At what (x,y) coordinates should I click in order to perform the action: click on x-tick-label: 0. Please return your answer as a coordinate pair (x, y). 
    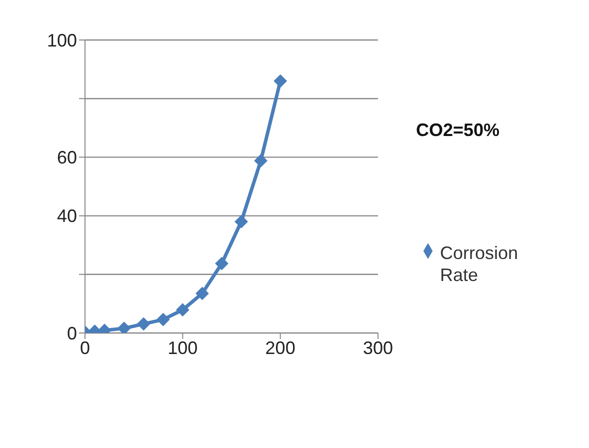
    Looking at the image, I should click on (85, 348).